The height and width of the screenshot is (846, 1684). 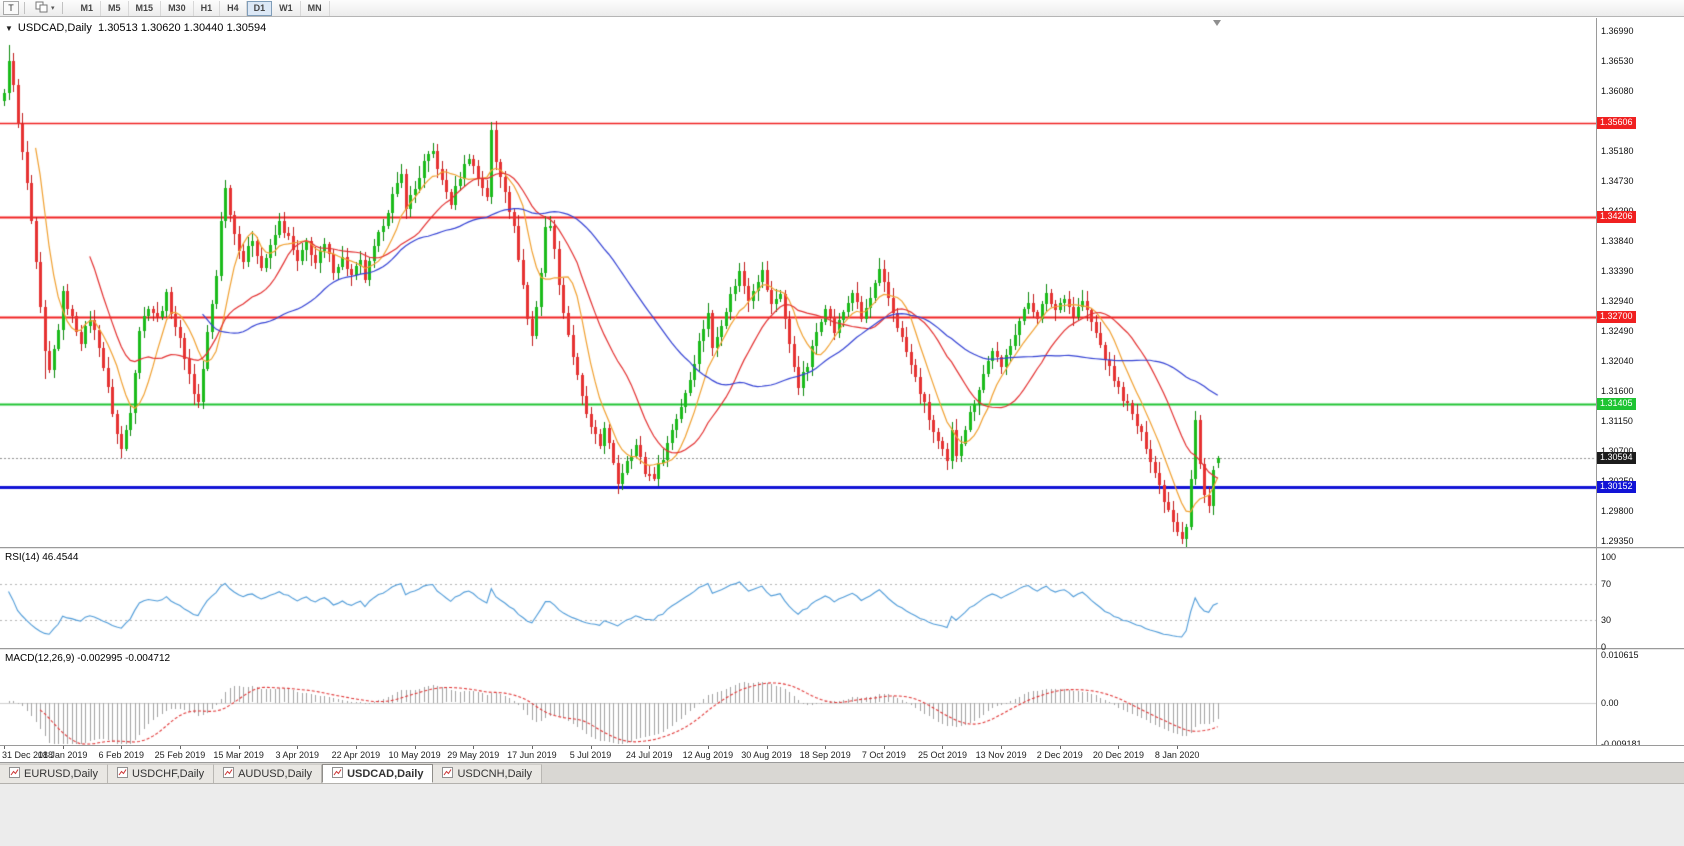 I want to click on objects-icon, so click(x=42, y=8).